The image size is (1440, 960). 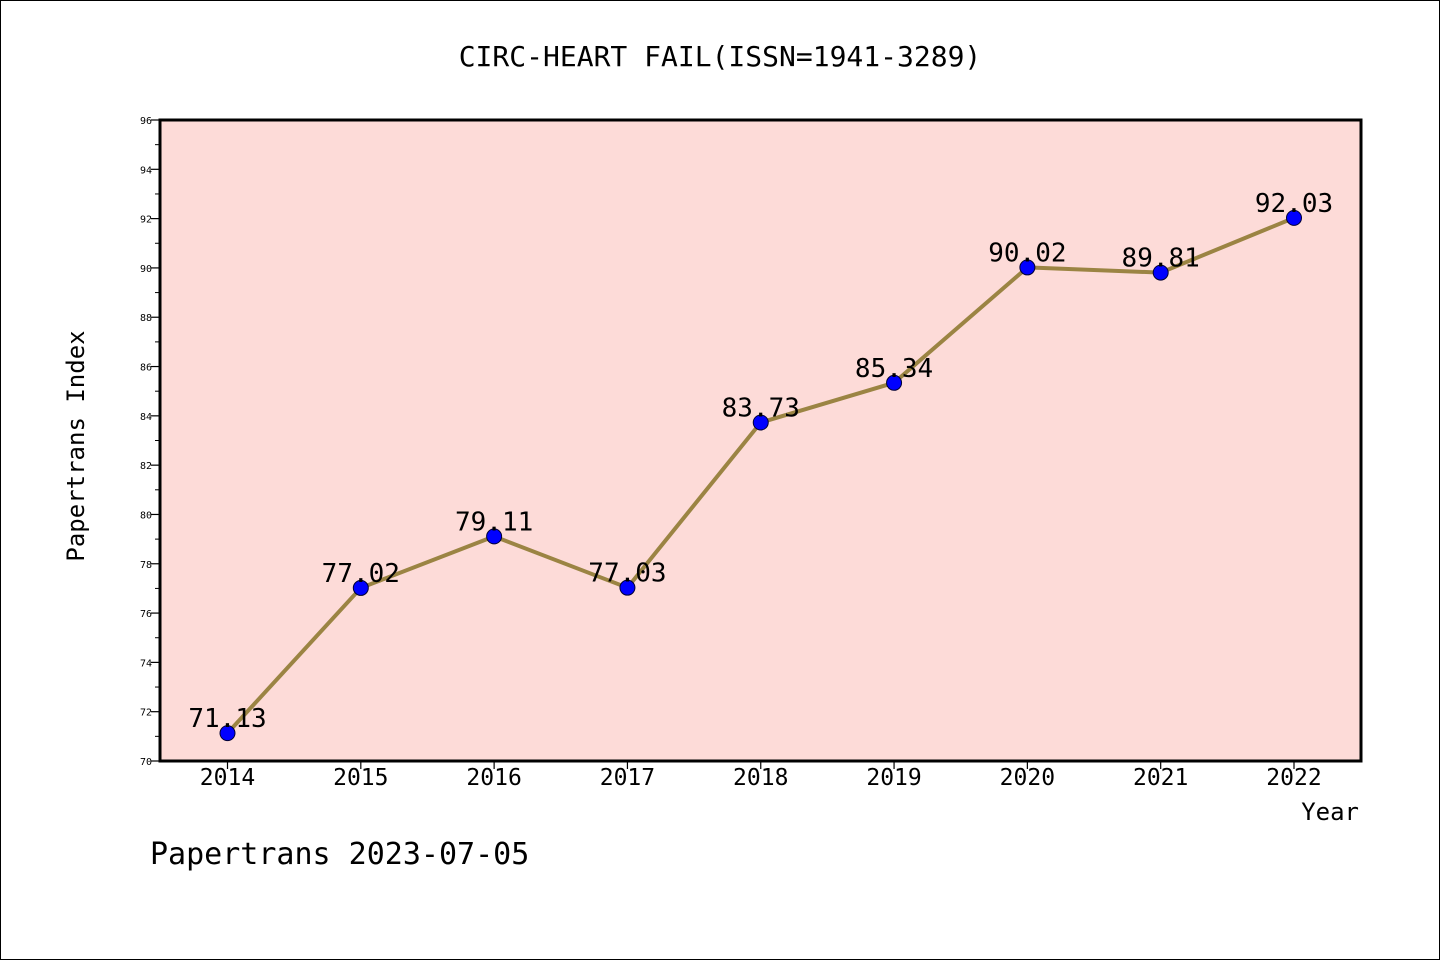 What do you see at coordinates (146, 417) in the screenshot?
I see `y-tick-label: 84` at bounding box center [146, 417].